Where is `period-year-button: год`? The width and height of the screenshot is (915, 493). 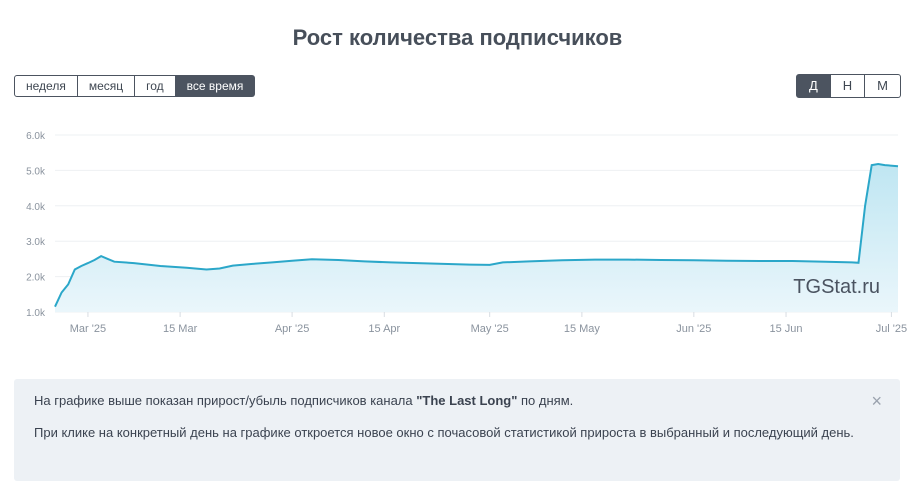
period-year-button: год is located at coordinates (155, 86).